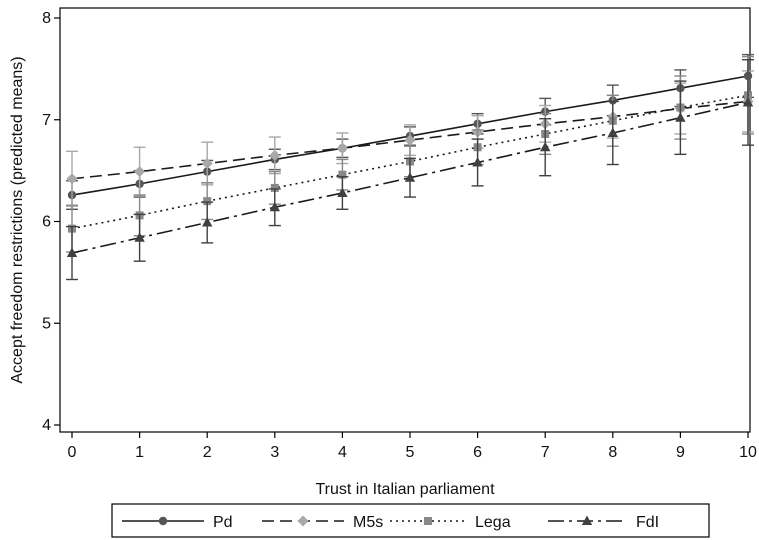  What do you see at coordinates (647, 522) in the screenshot?
I see `legend-label-fdi: FdI` at bounding box center [647, 522].